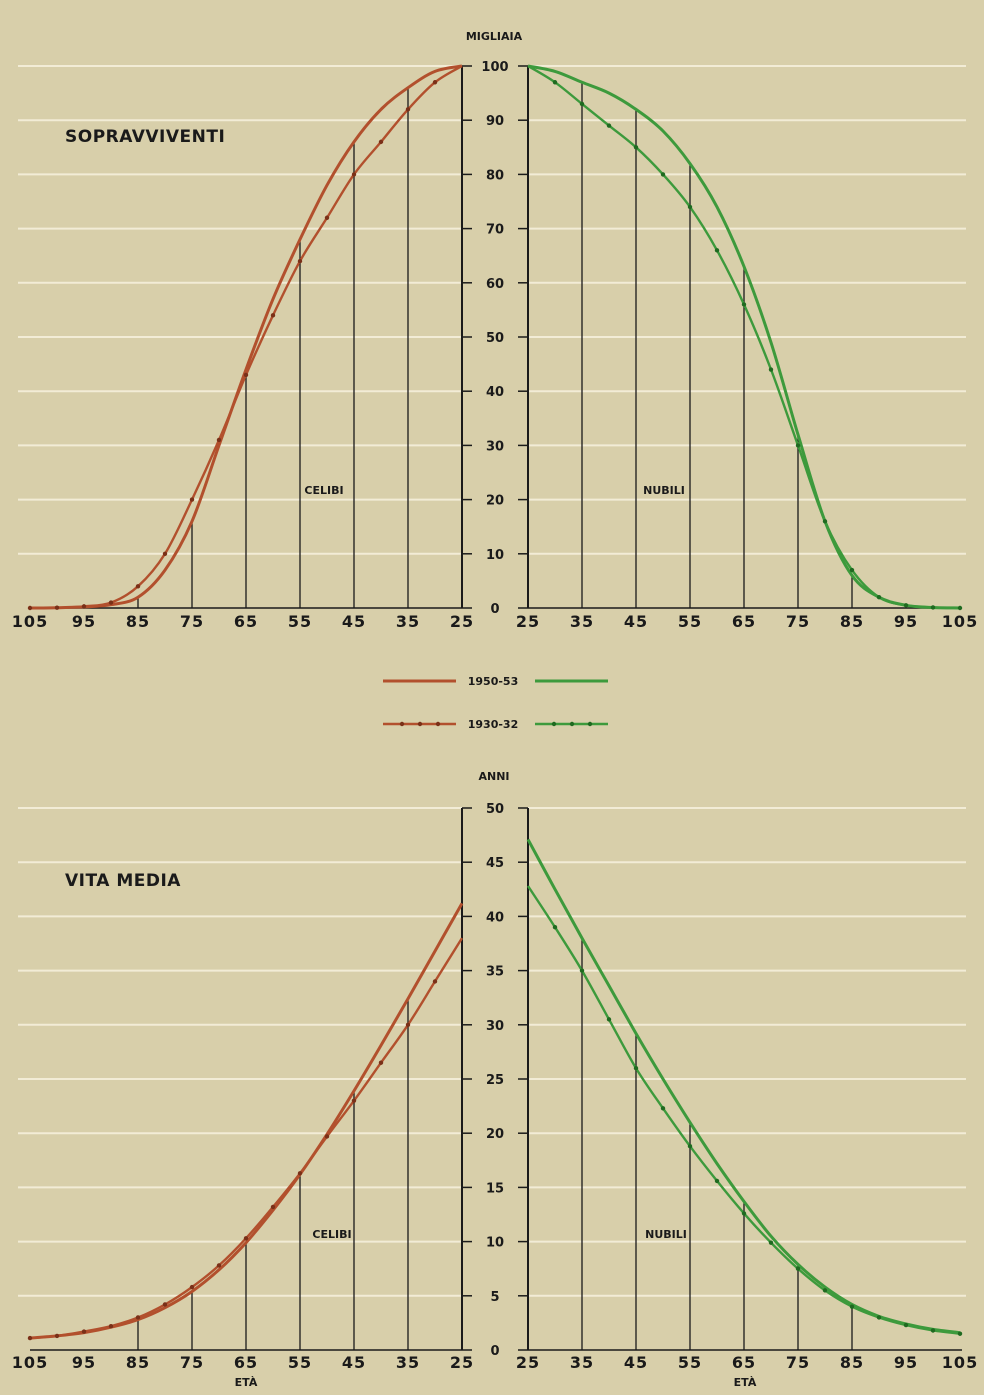 This screenshot has width=984, height=1395. I want to click on x-tick-label-sopravviventi-celibi-105: 105, so click(30, 621).